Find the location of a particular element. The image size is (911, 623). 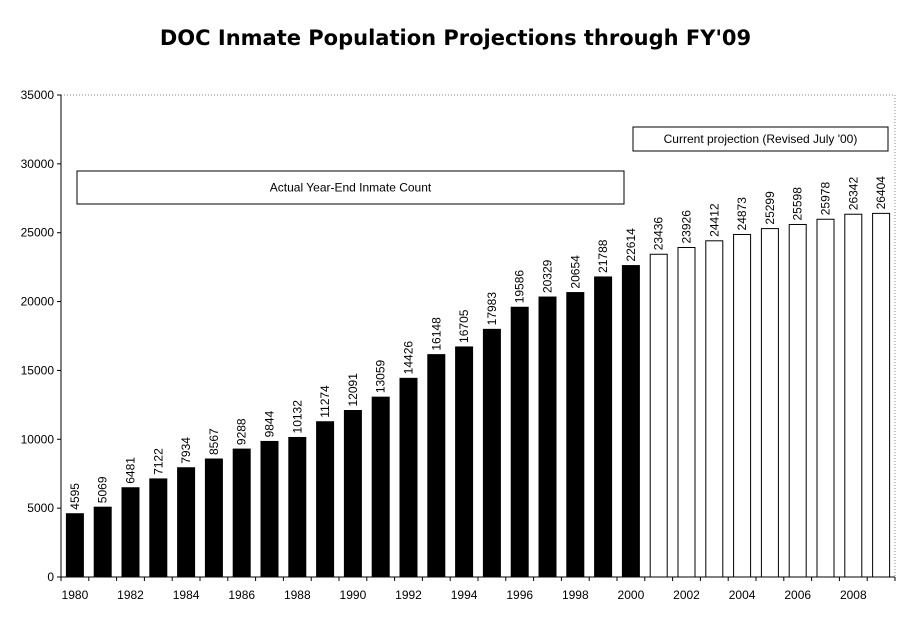

bar-1989 is located at coordinates (325, 499).